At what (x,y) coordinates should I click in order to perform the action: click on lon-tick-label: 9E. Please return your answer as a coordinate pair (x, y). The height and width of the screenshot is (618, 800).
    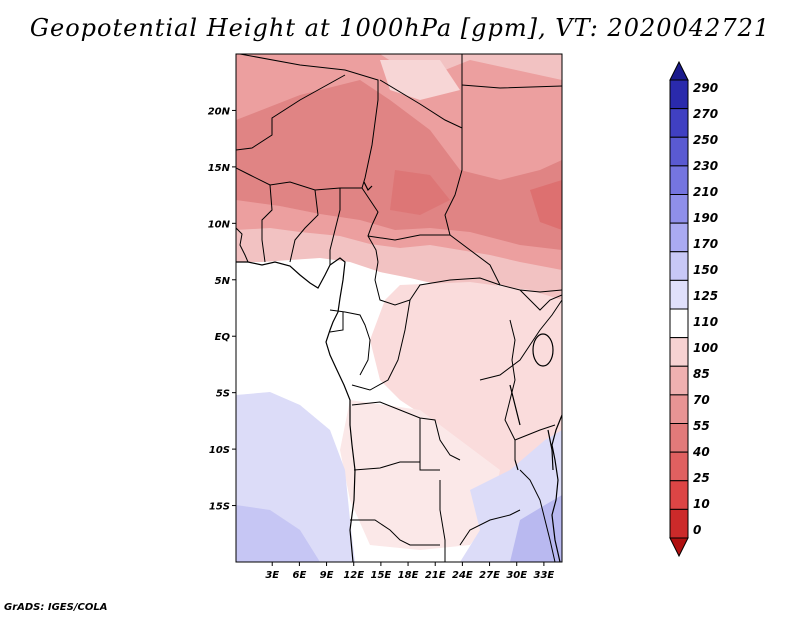
    Looking at the image, I should click on (327, 575).